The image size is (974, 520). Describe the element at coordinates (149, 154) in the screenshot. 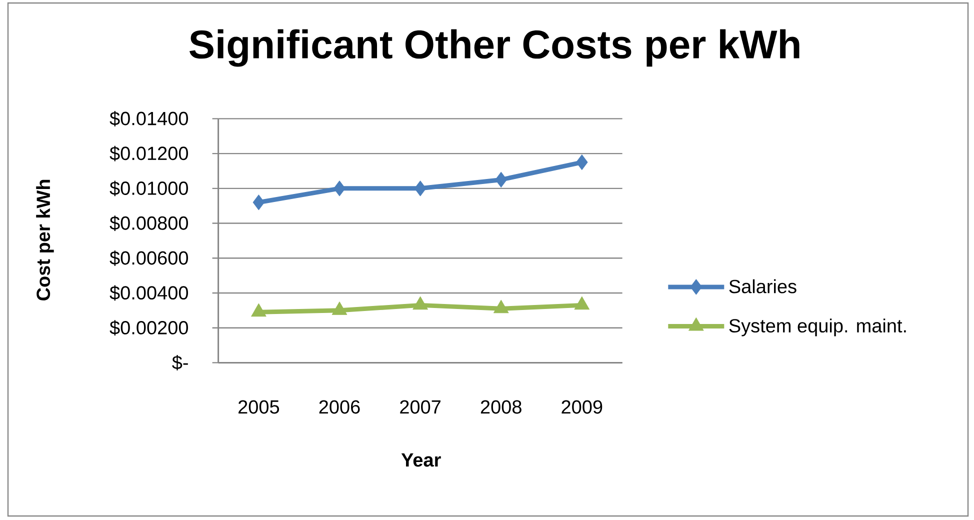

I see `y-tick-label: $0.01200` at that location.